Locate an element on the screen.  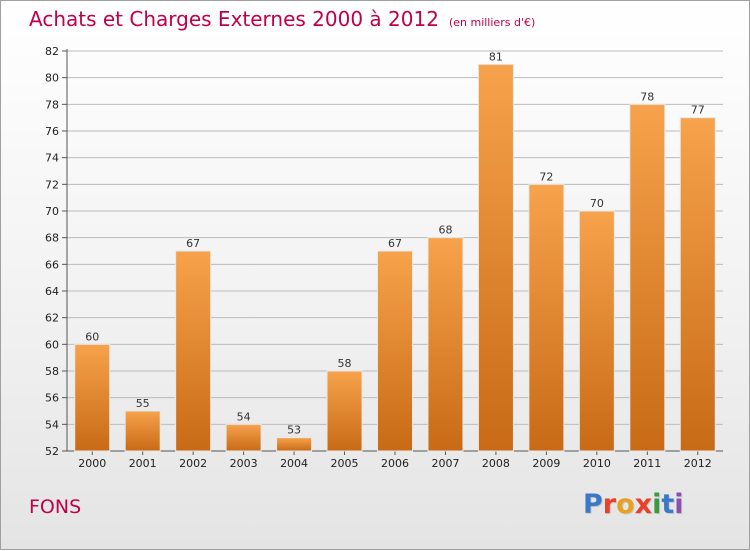
place-label: FONS is located at coordinates (55, 507).